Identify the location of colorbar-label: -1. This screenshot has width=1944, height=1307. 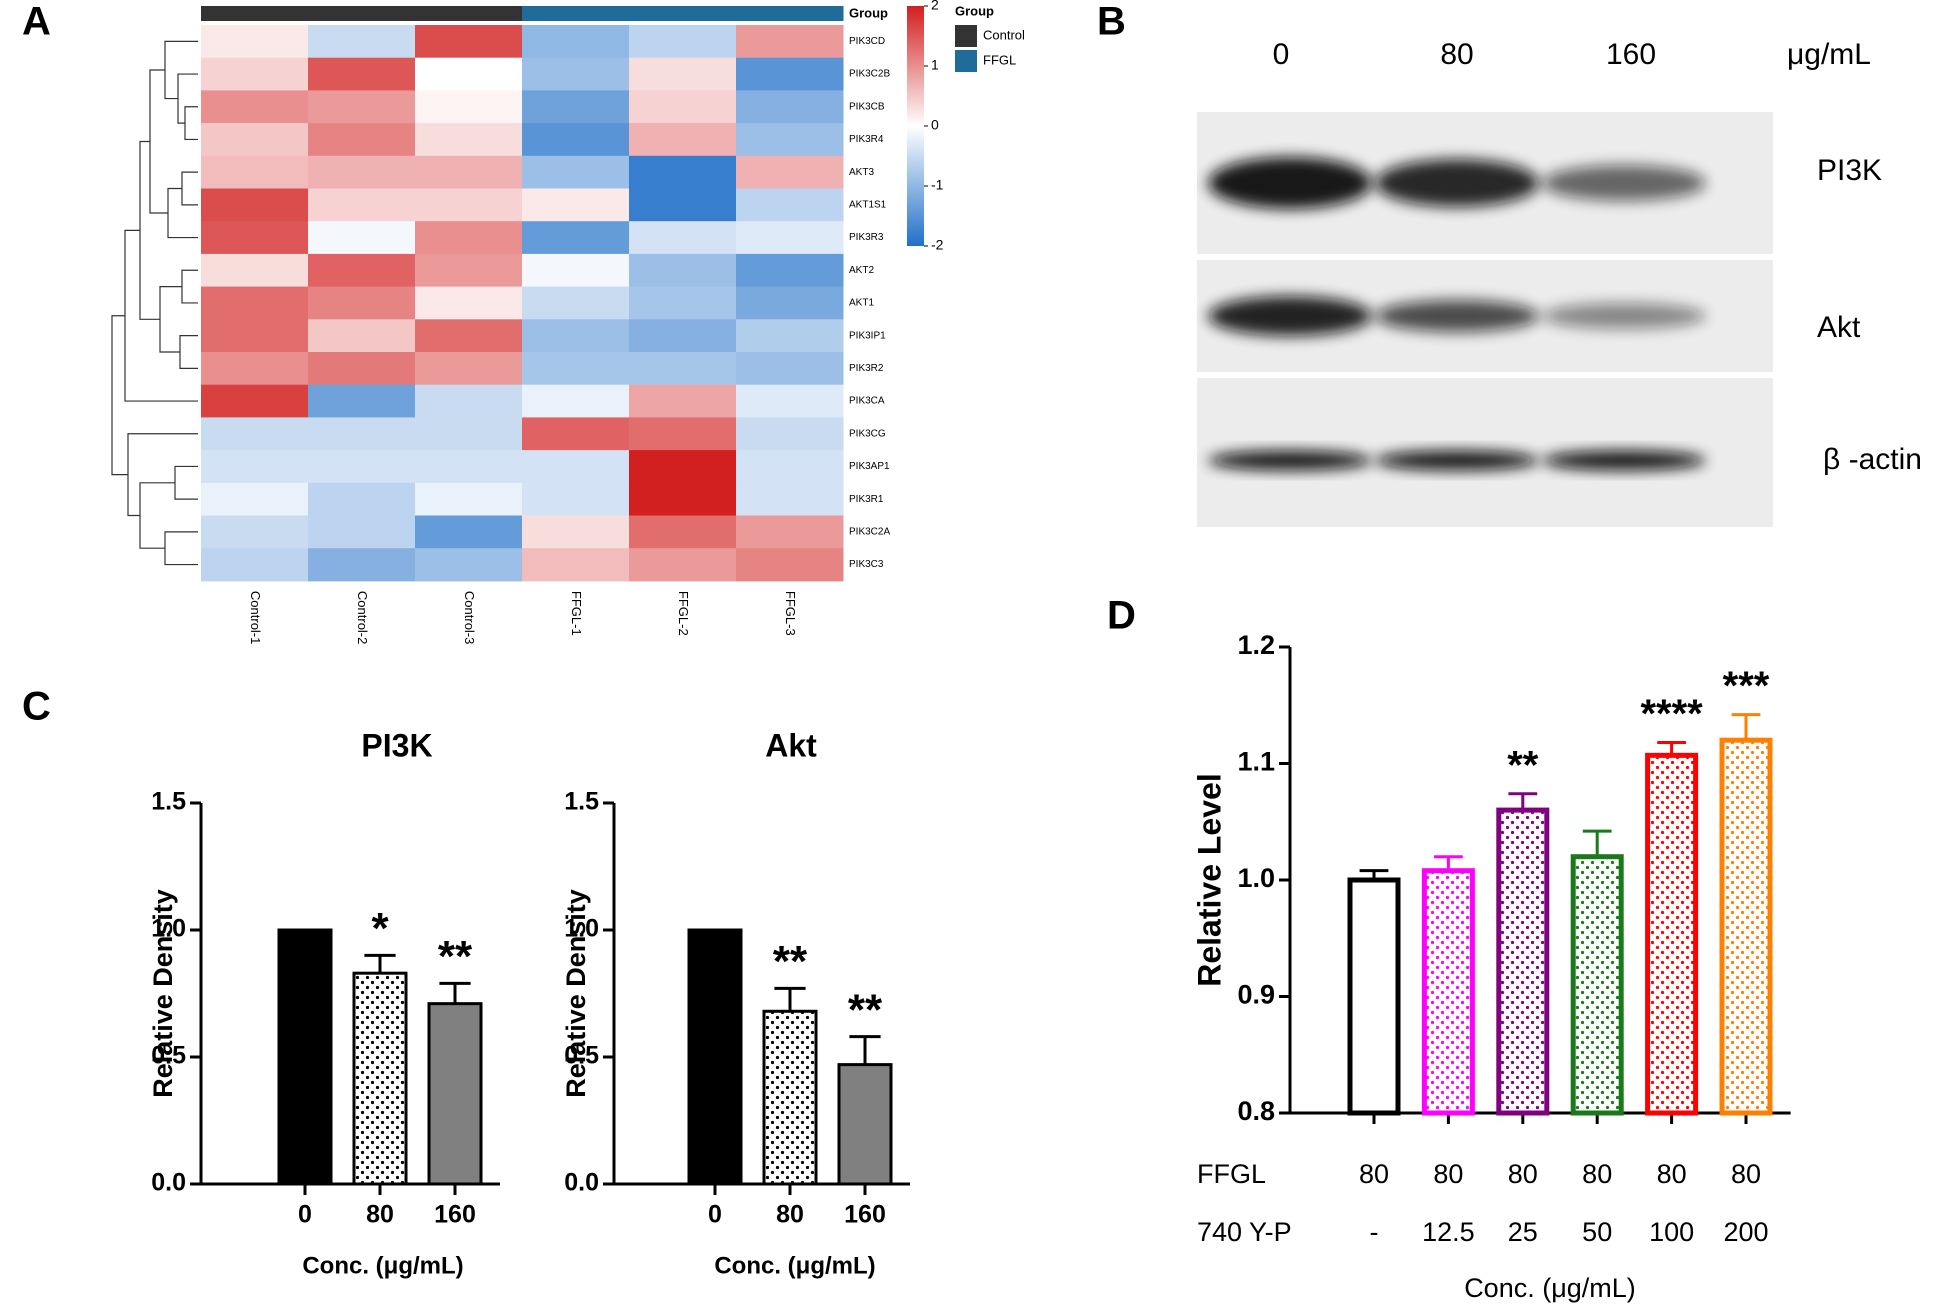
(937, 185).